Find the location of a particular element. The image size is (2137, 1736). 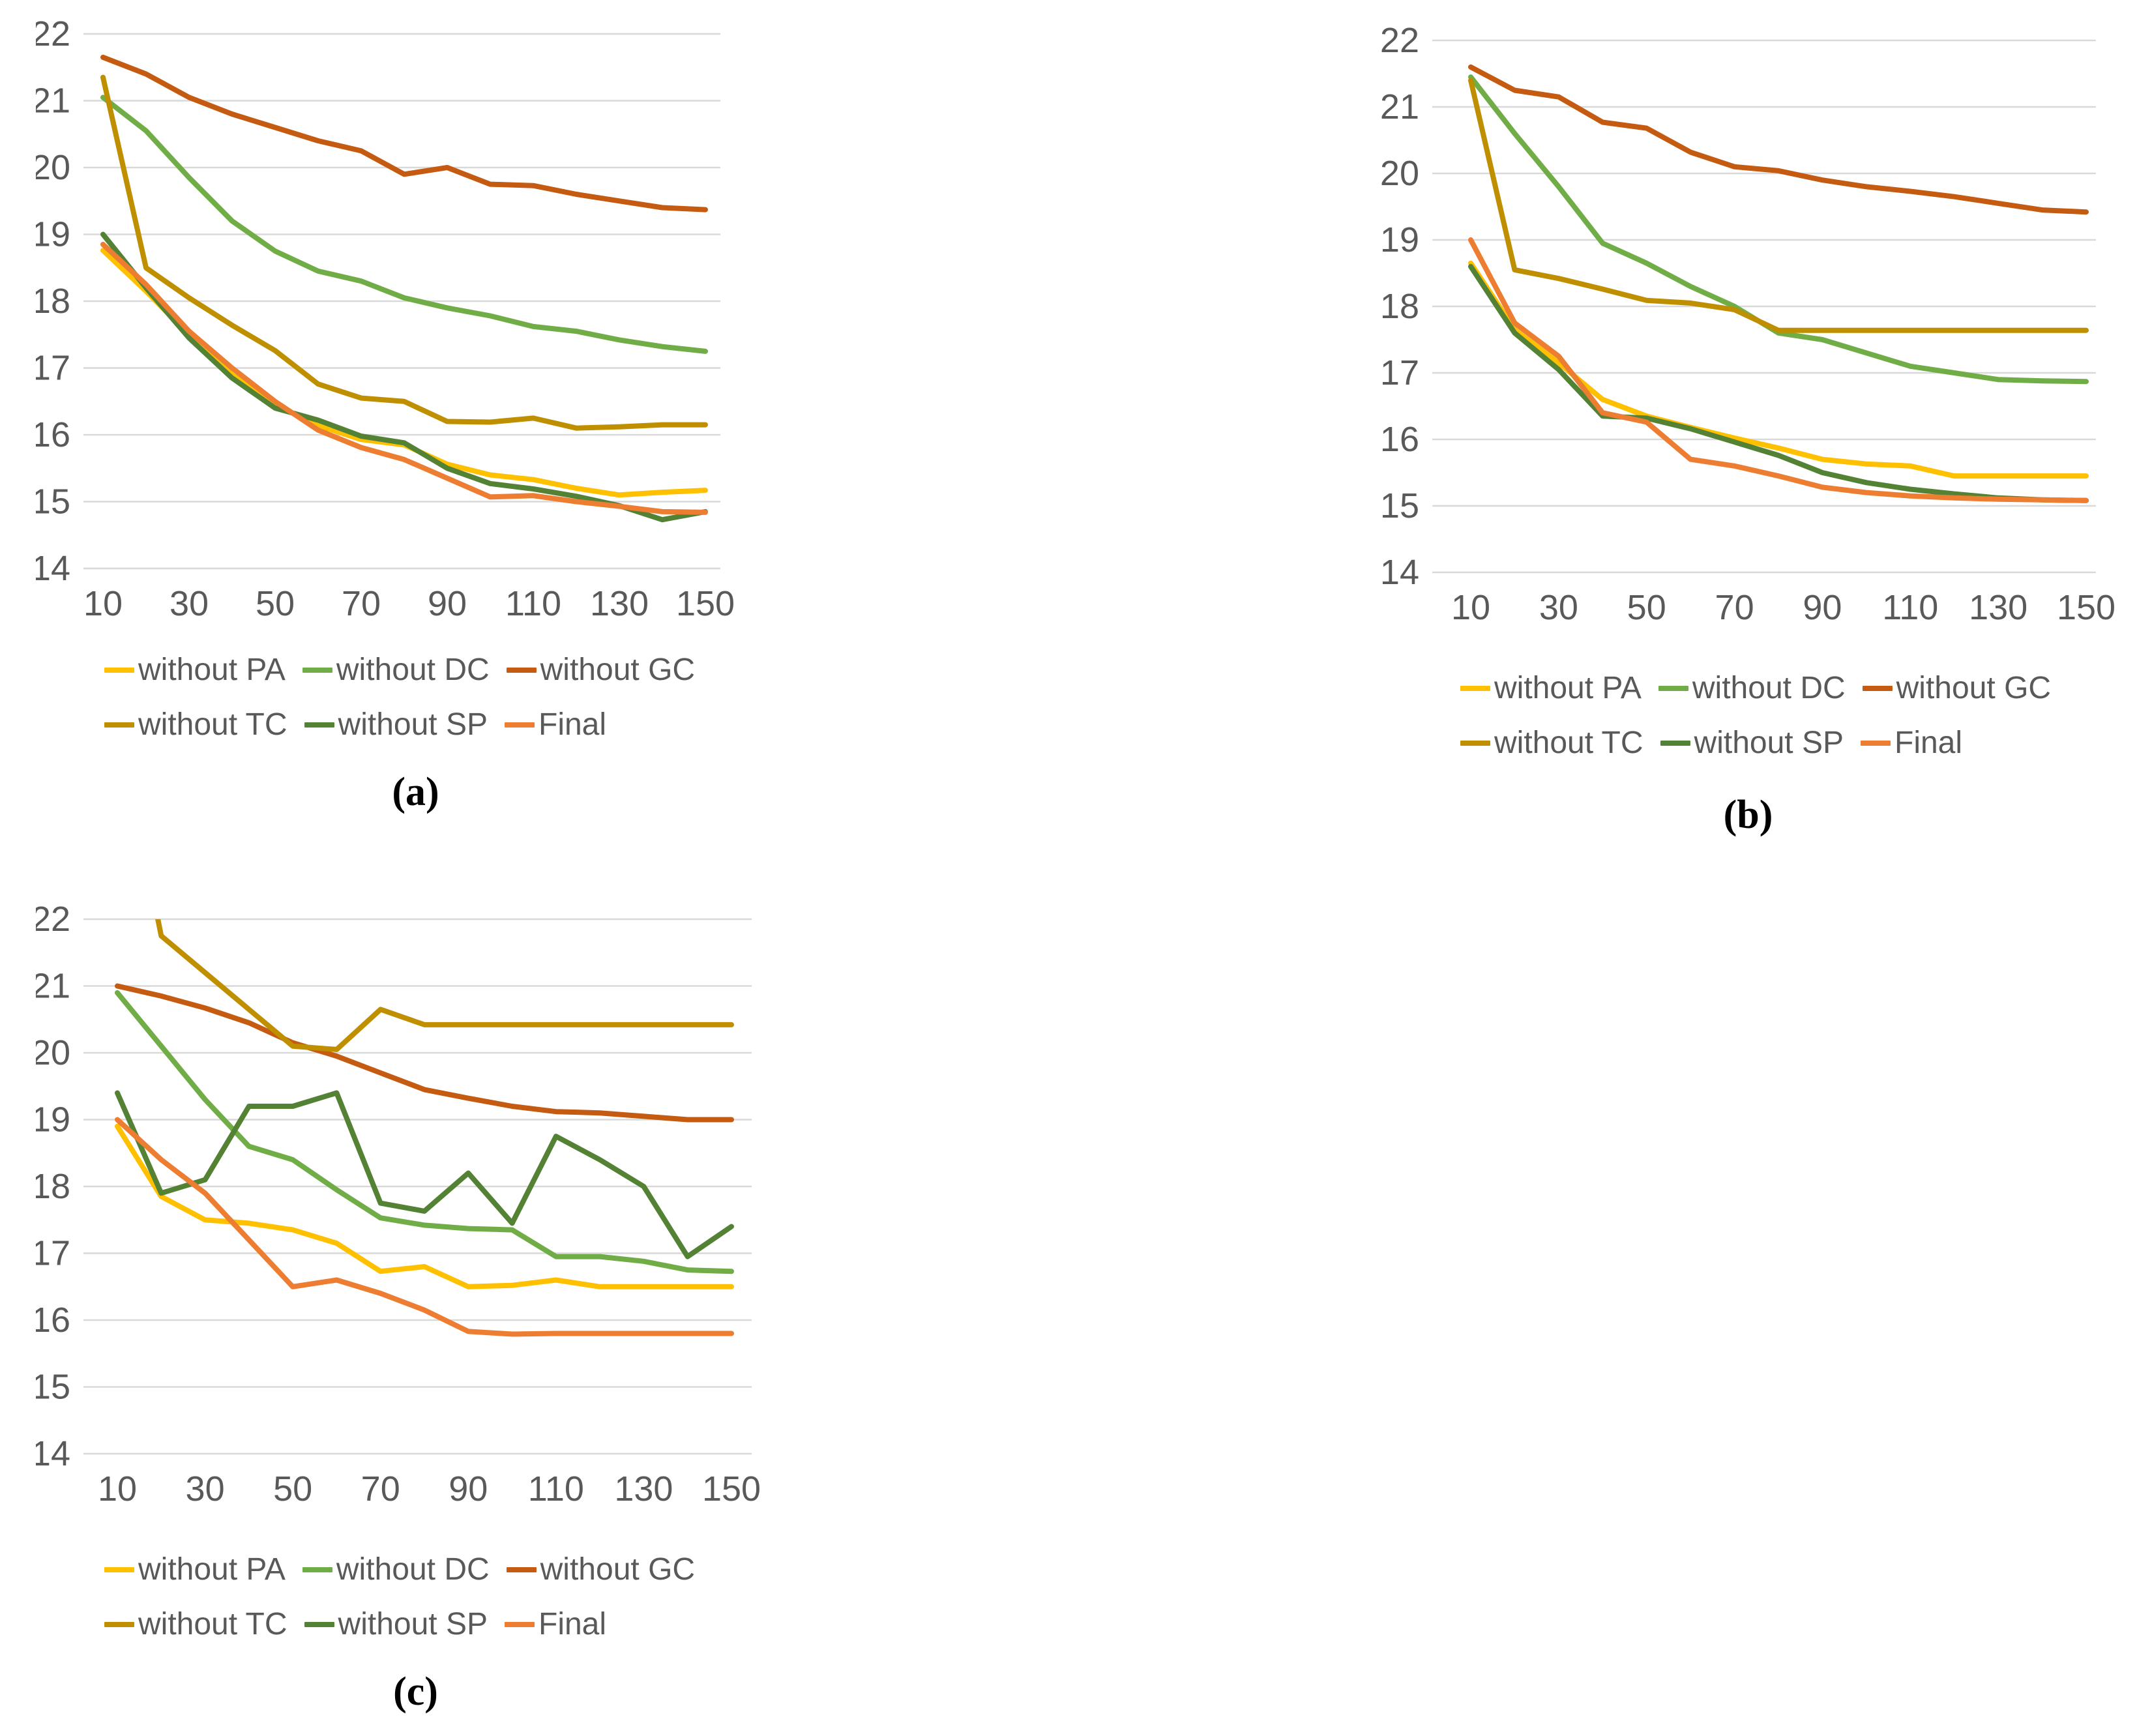

chart-a-legend-row-2: without TC without SP Final is located at coordinates (363, 725).